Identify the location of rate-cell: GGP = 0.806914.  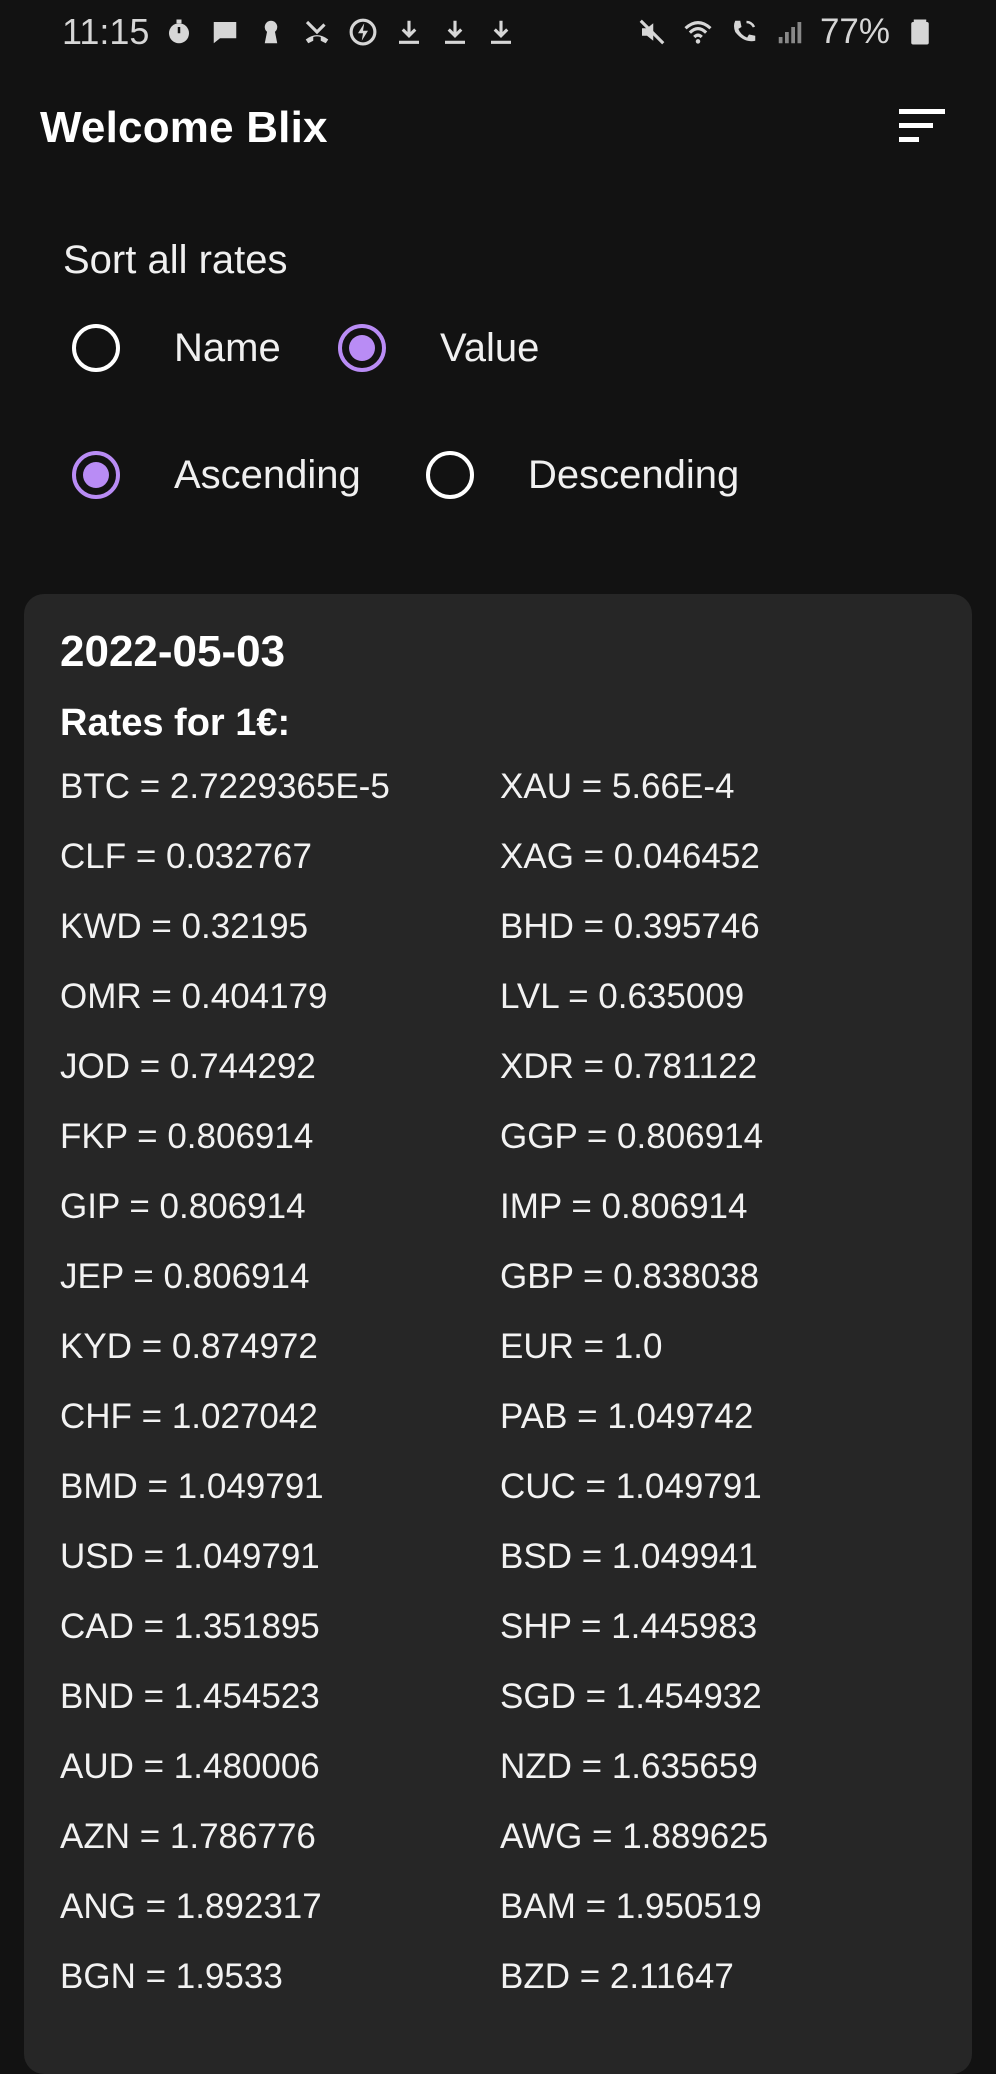
(632, 1136).